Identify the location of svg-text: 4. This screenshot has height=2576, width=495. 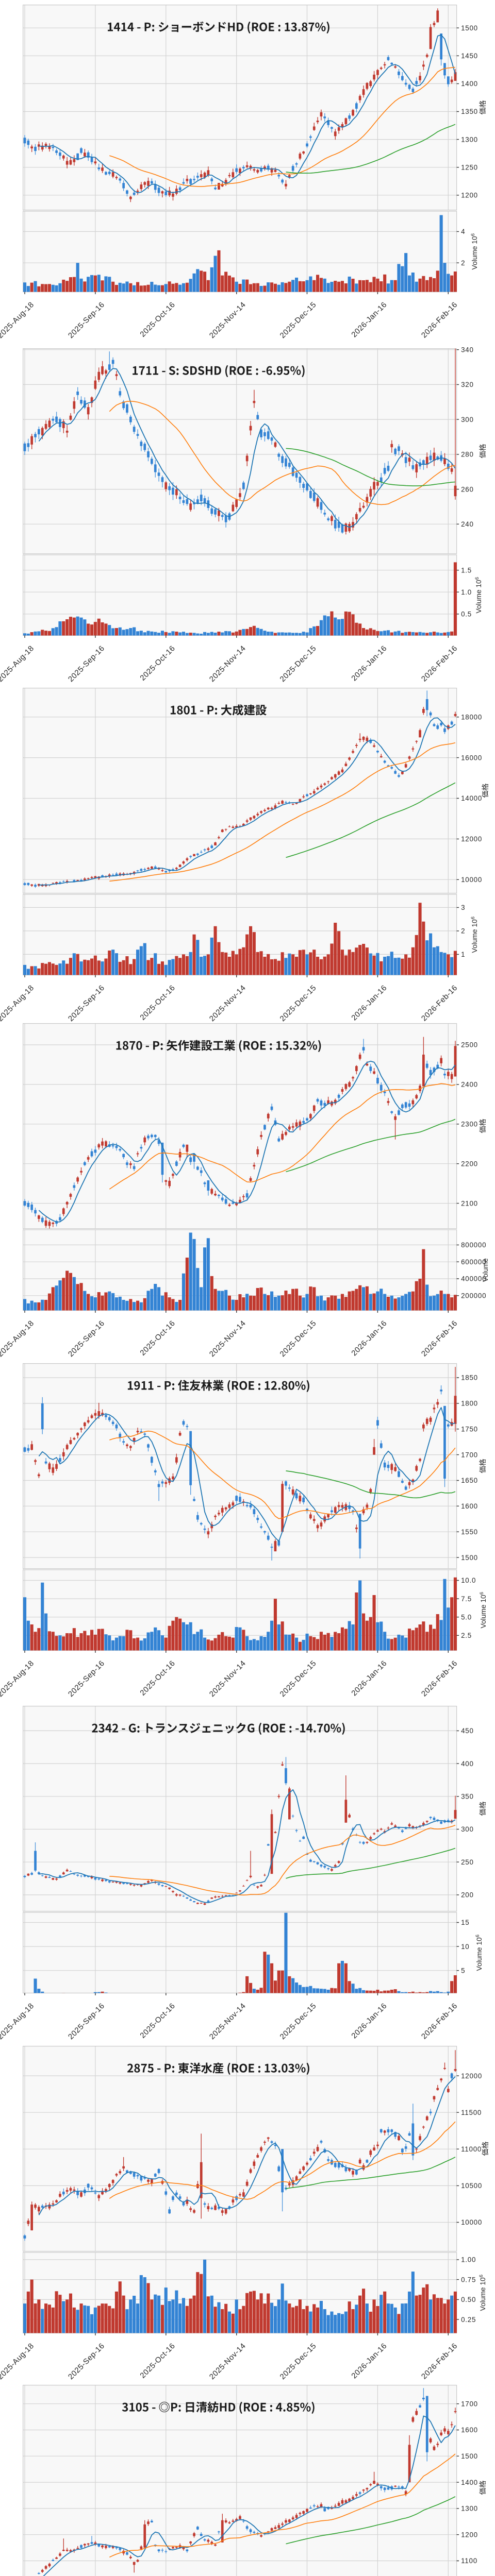
(463, 231).